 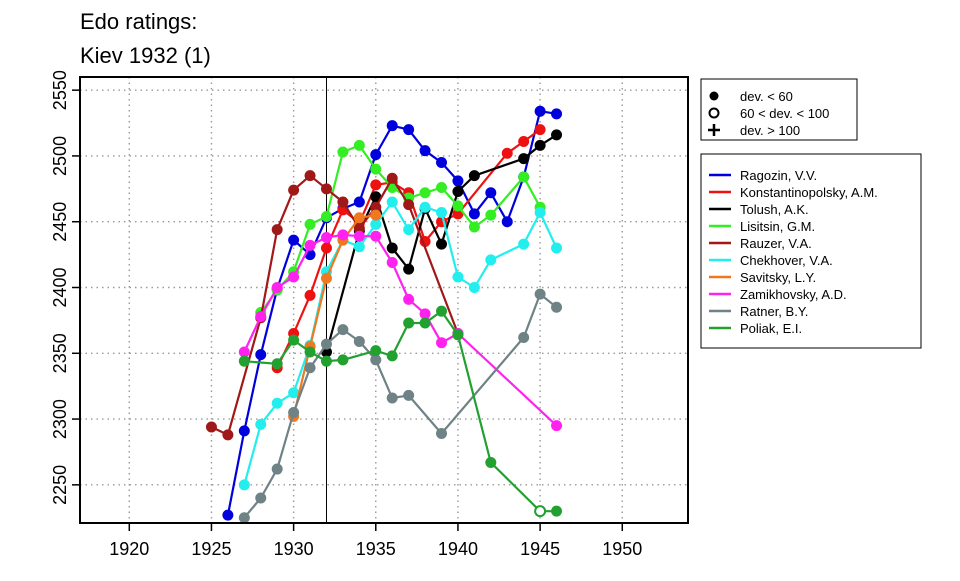 I want to click on marker-legend-label: 60 < dev. < 100, so click(x=784, y=113).